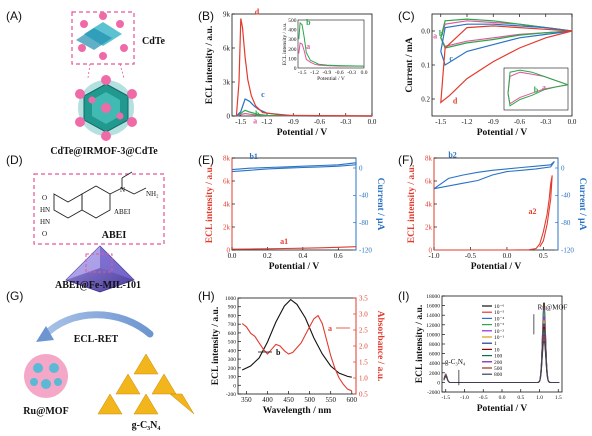  What do you see at coordinates (296, 338) in the screenshot?
I see `series-line-h-b` at bounding box center [296, 338].